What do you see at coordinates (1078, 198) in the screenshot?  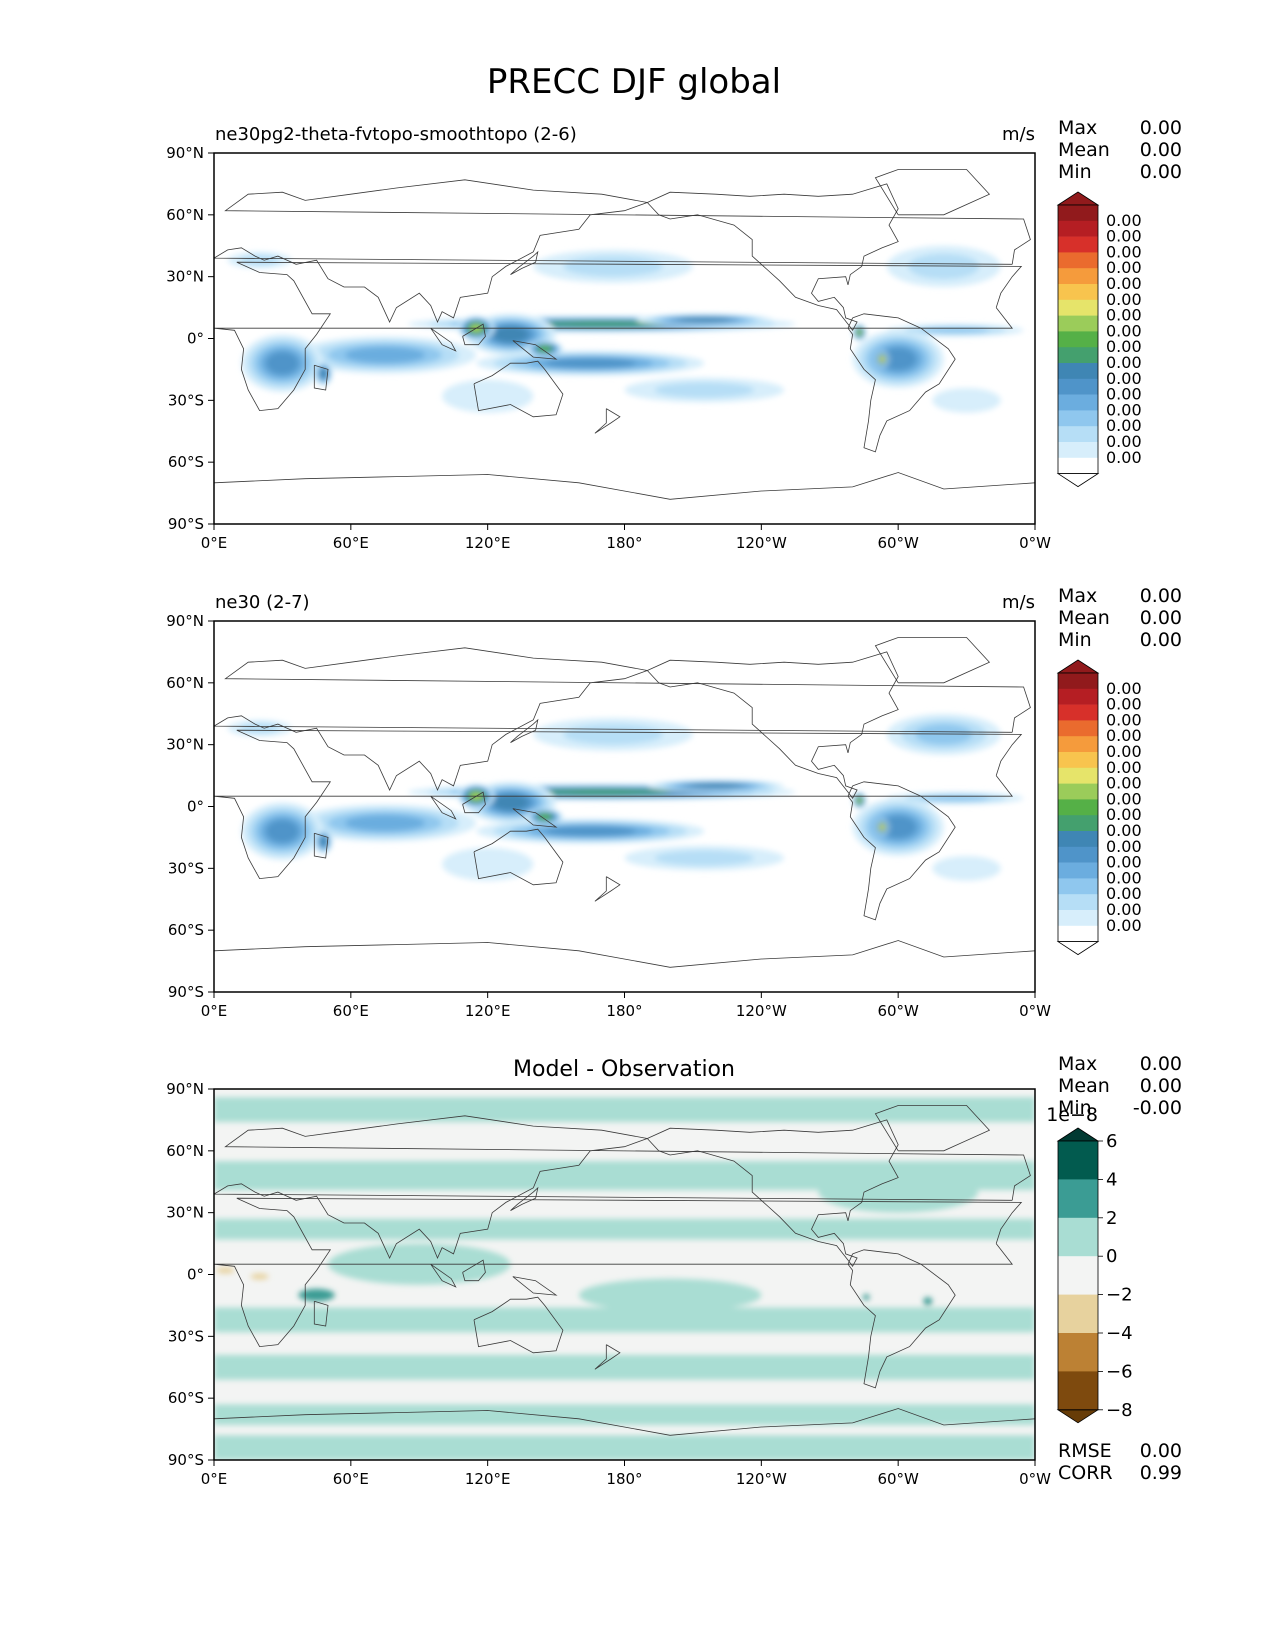 I see `colorbar-extend-max` at bounding box center [1078, 198].